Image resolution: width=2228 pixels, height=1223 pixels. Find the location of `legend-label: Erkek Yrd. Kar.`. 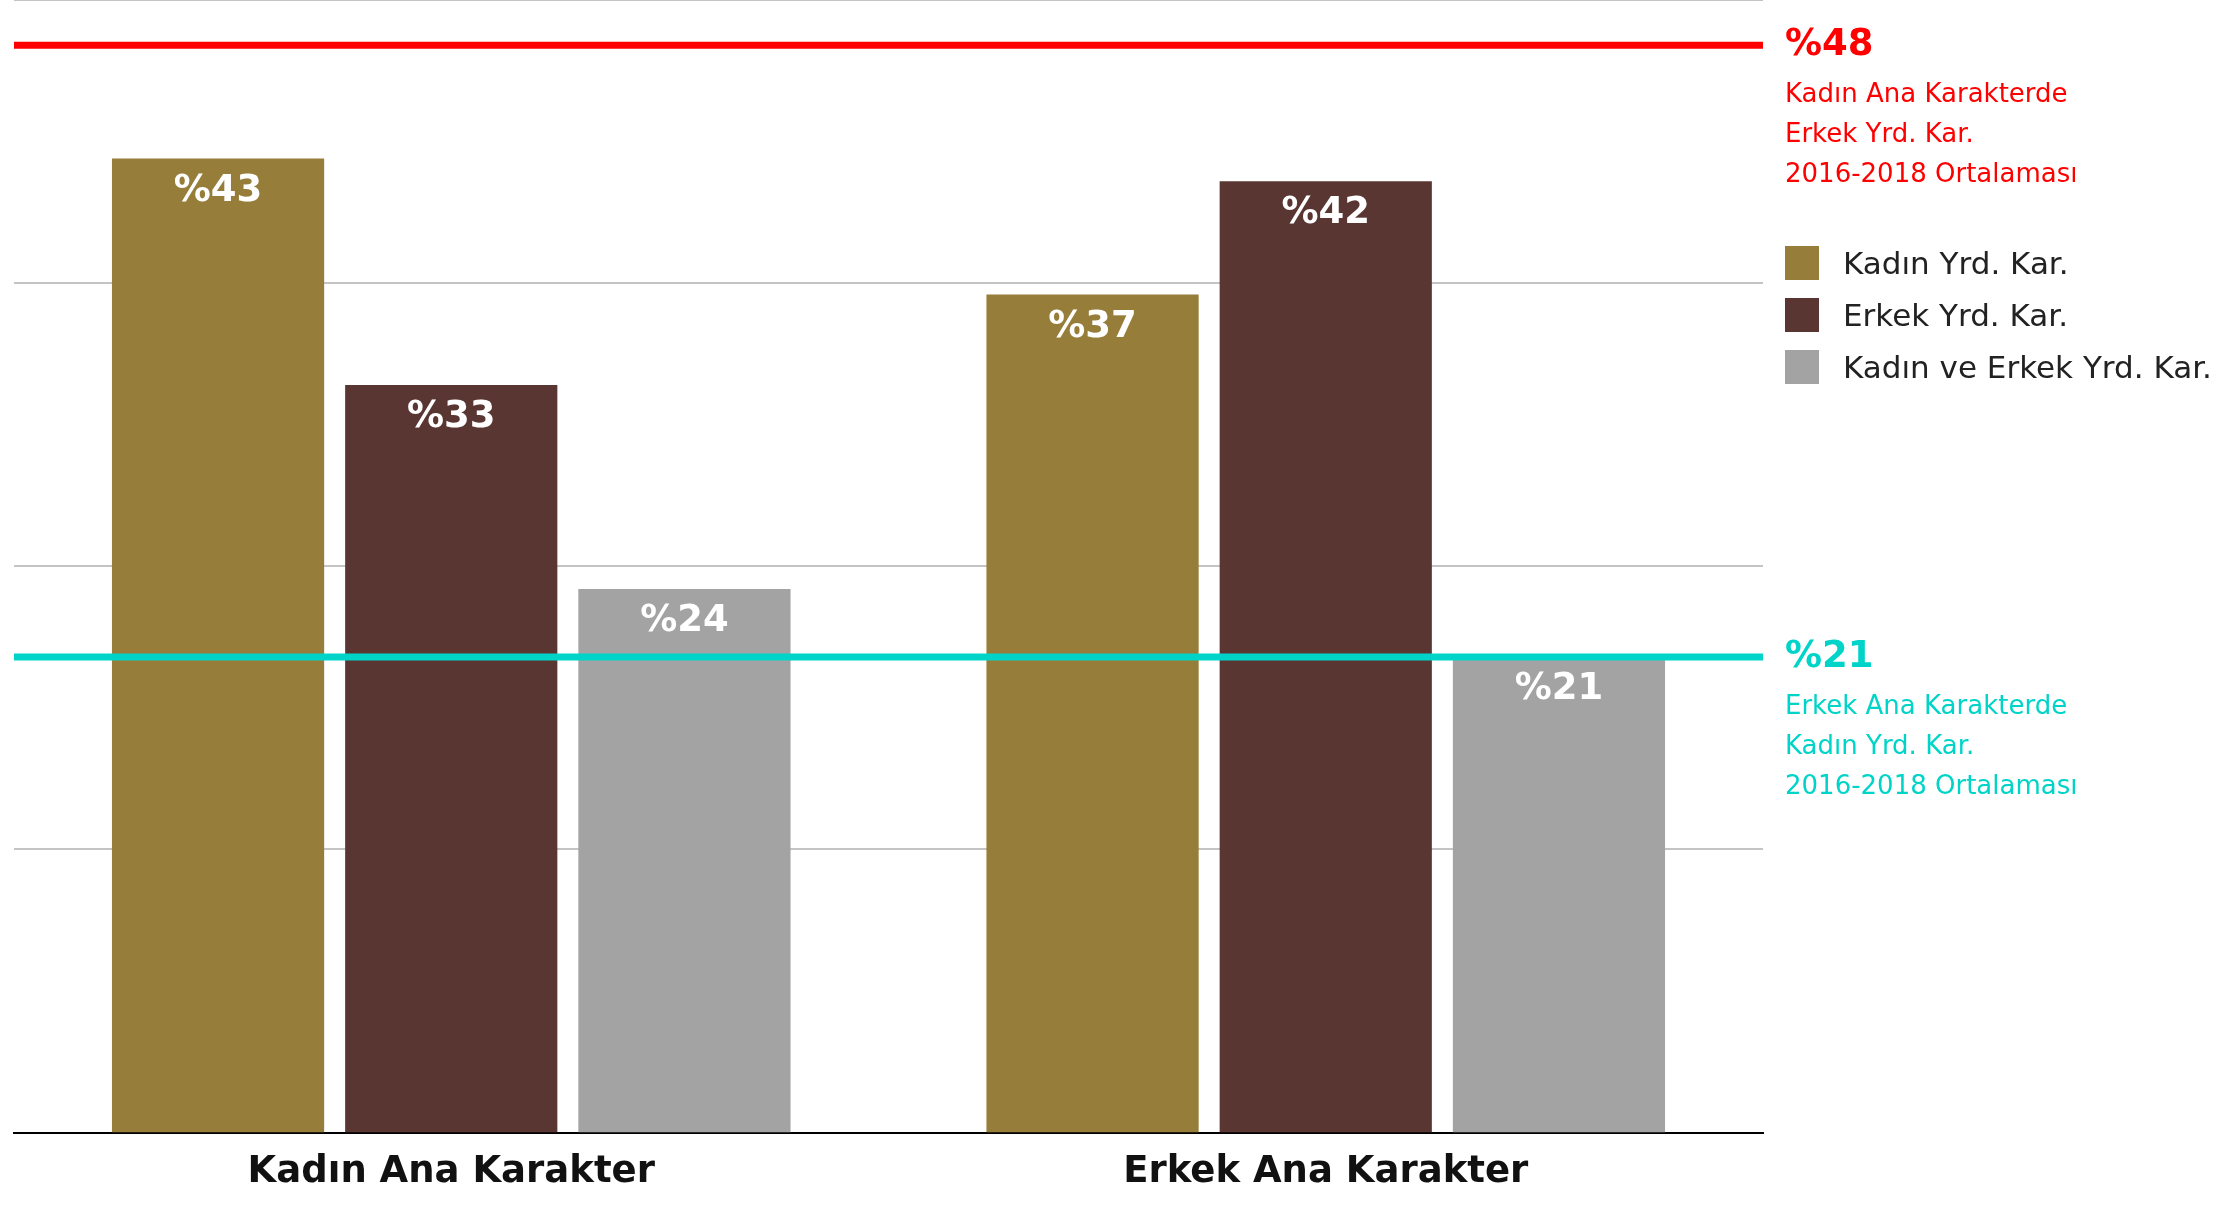

legend-label: Erkek Yrd. Kar. is located at coordinates (1956, 315).